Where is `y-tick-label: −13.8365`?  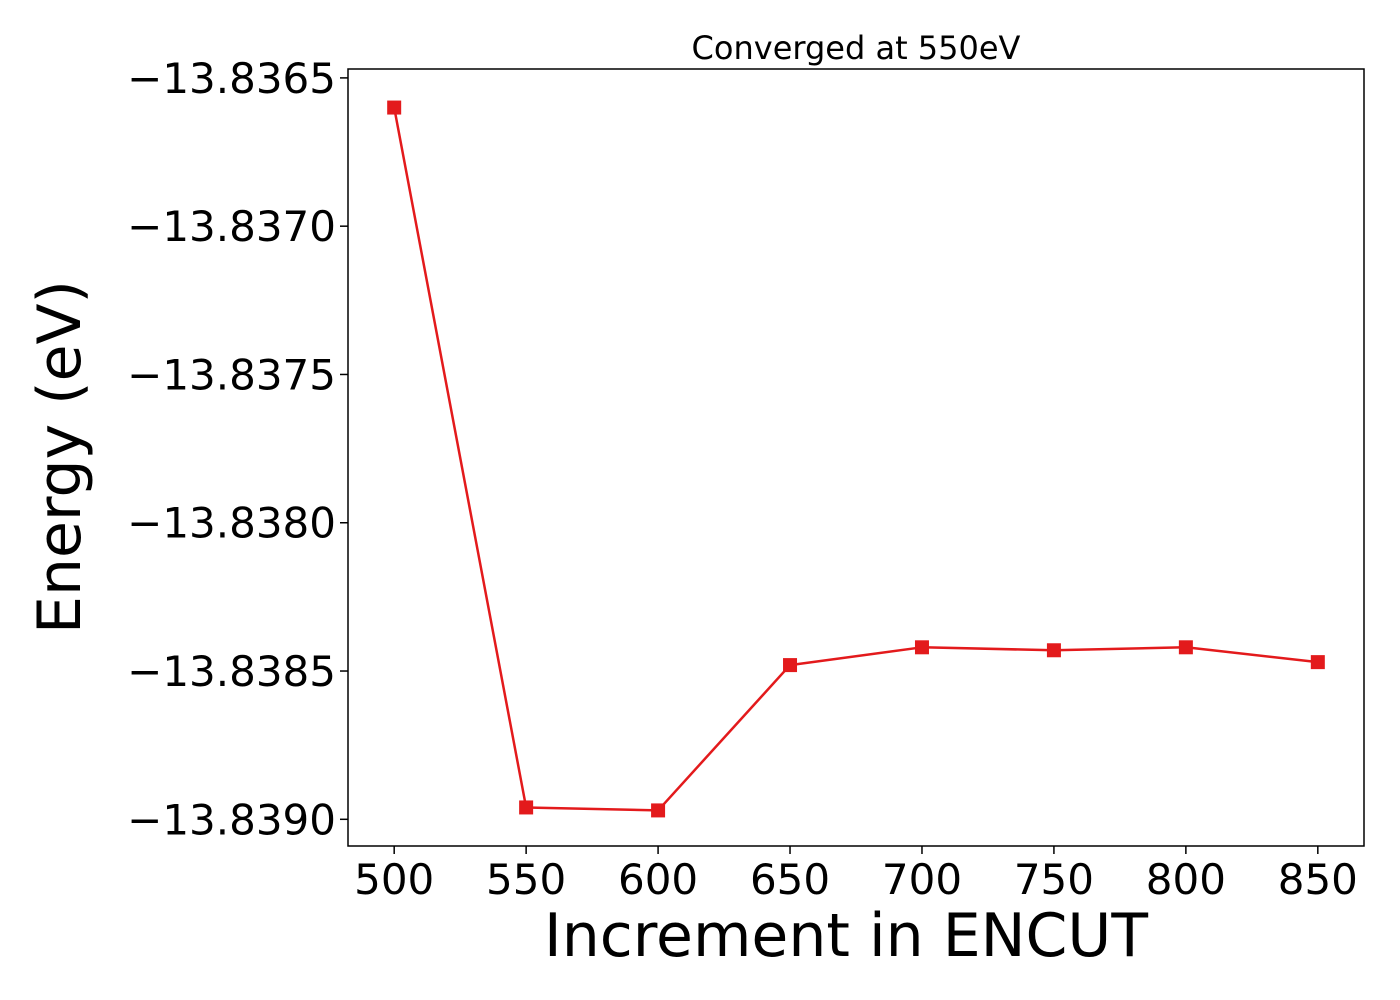 y-tick-label: −13.8365 is located at coordinates (231, 78).